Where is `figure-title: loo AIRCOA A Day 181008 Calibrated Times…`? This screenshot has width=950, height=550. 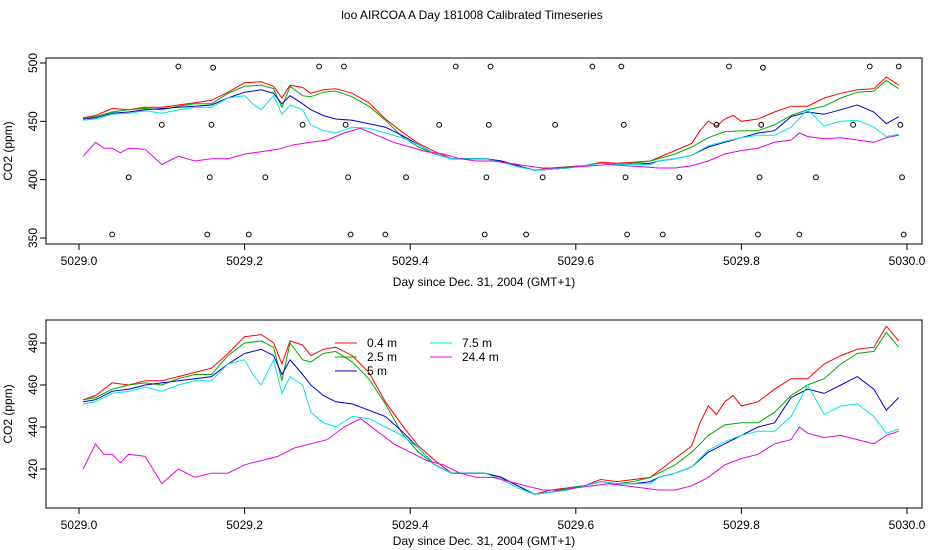
figure-title: loo AIRCOA A Day 181008 Calibrated Times… is located at coordinates (471, 15).